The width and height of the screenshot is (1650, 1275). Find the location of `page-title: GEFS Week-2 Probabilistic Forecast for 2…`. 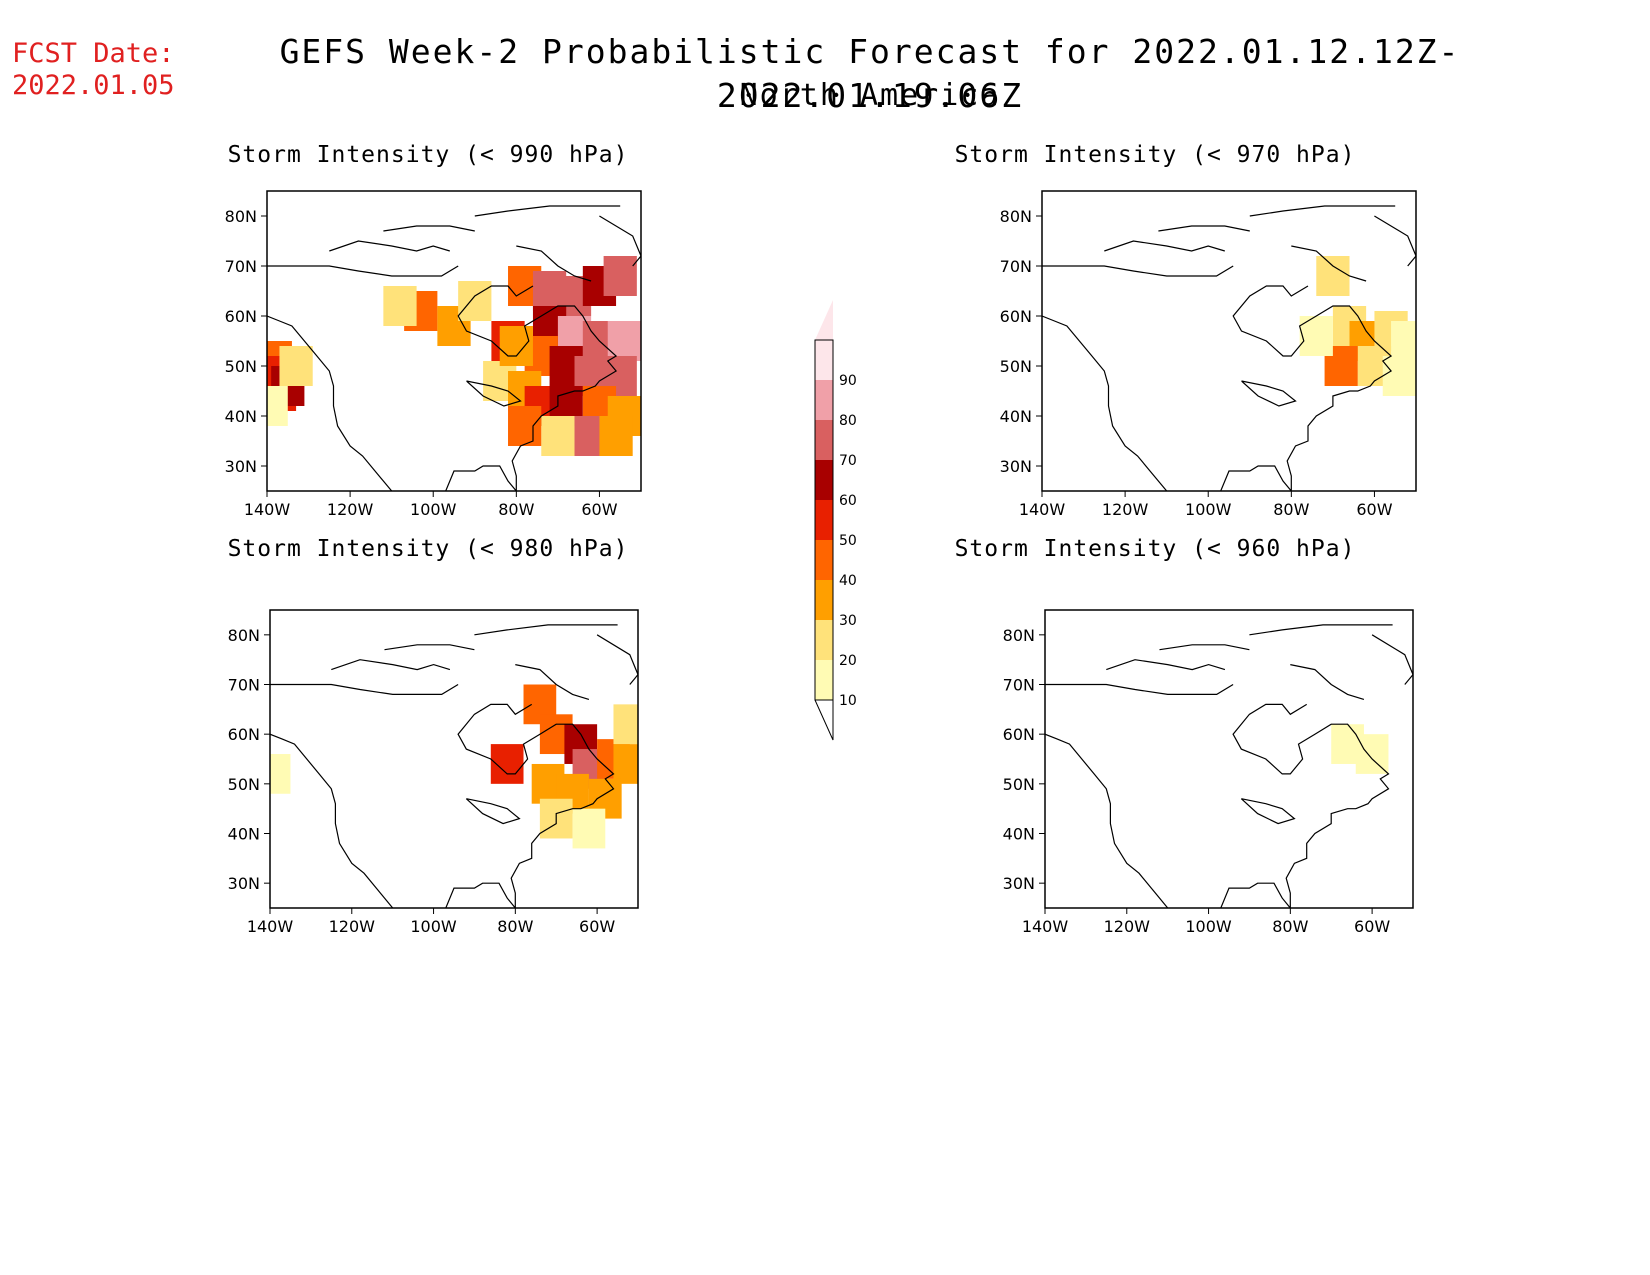

page-title: GEFS Week-2 Probabilistic Forecast for 2… is located at coordinates (870, 73).